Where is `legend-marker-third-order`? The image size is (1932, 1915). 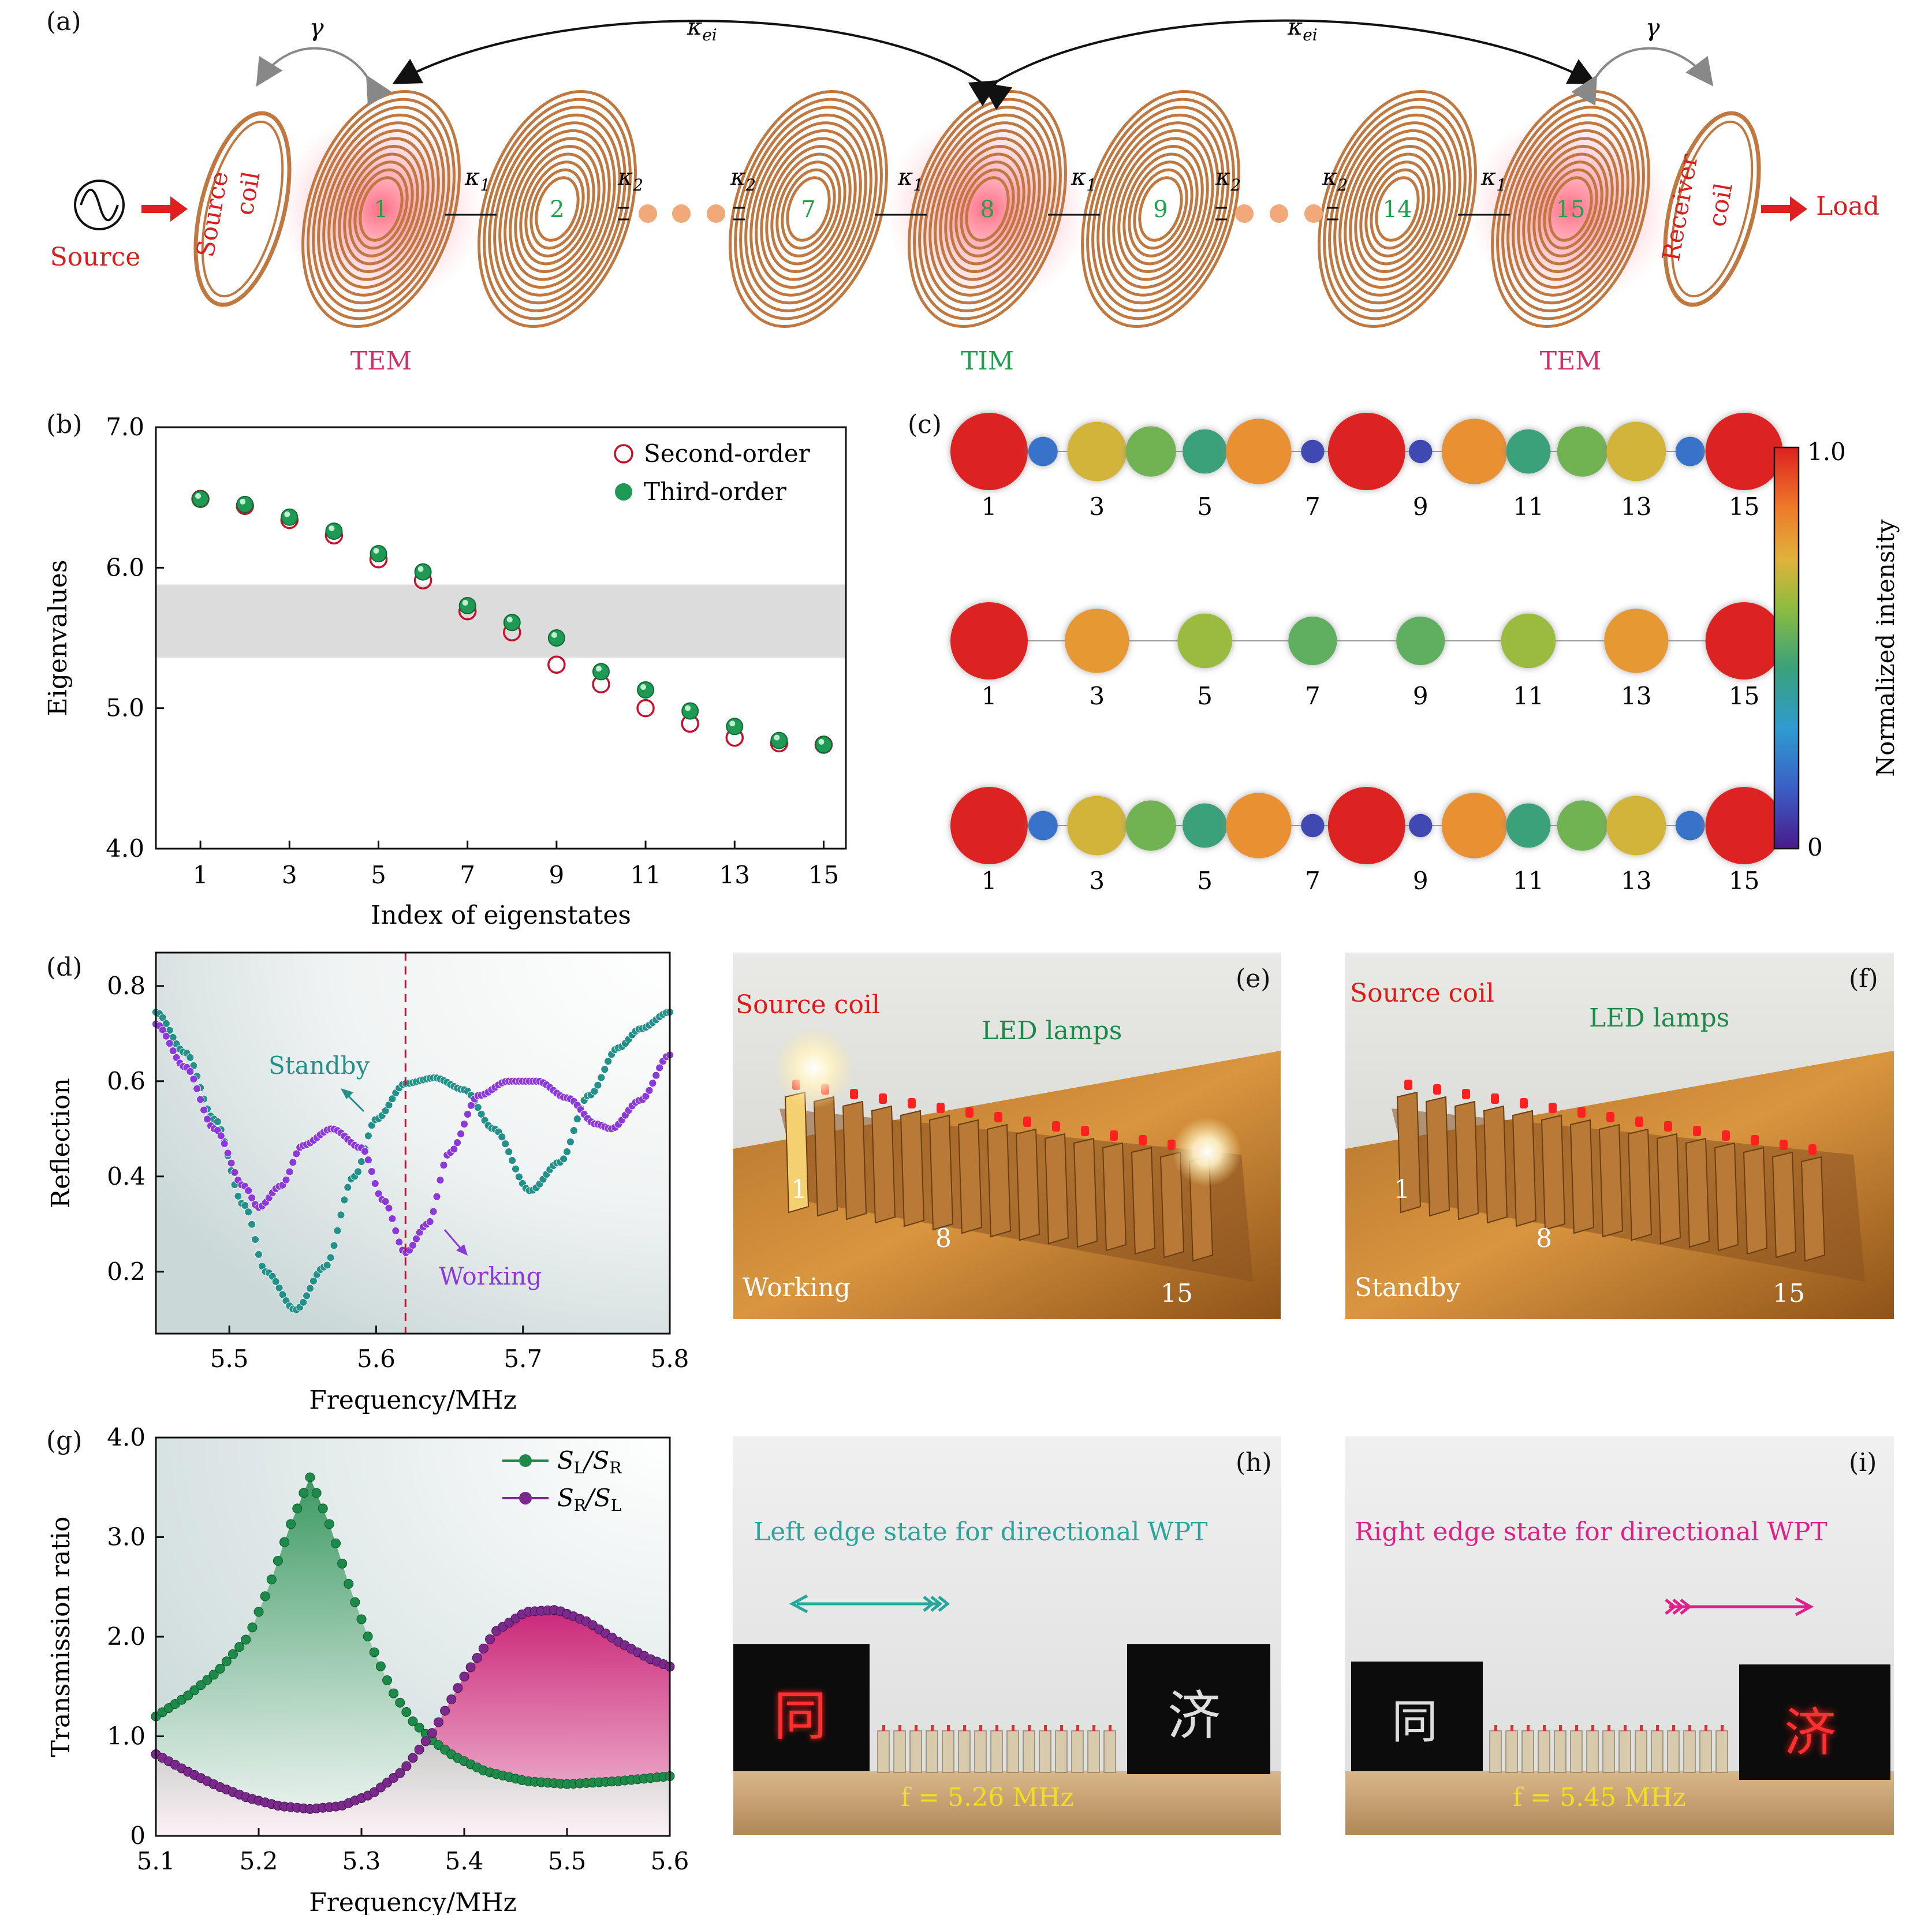 legend-marker-third-order is located at coordinates (623, 492).